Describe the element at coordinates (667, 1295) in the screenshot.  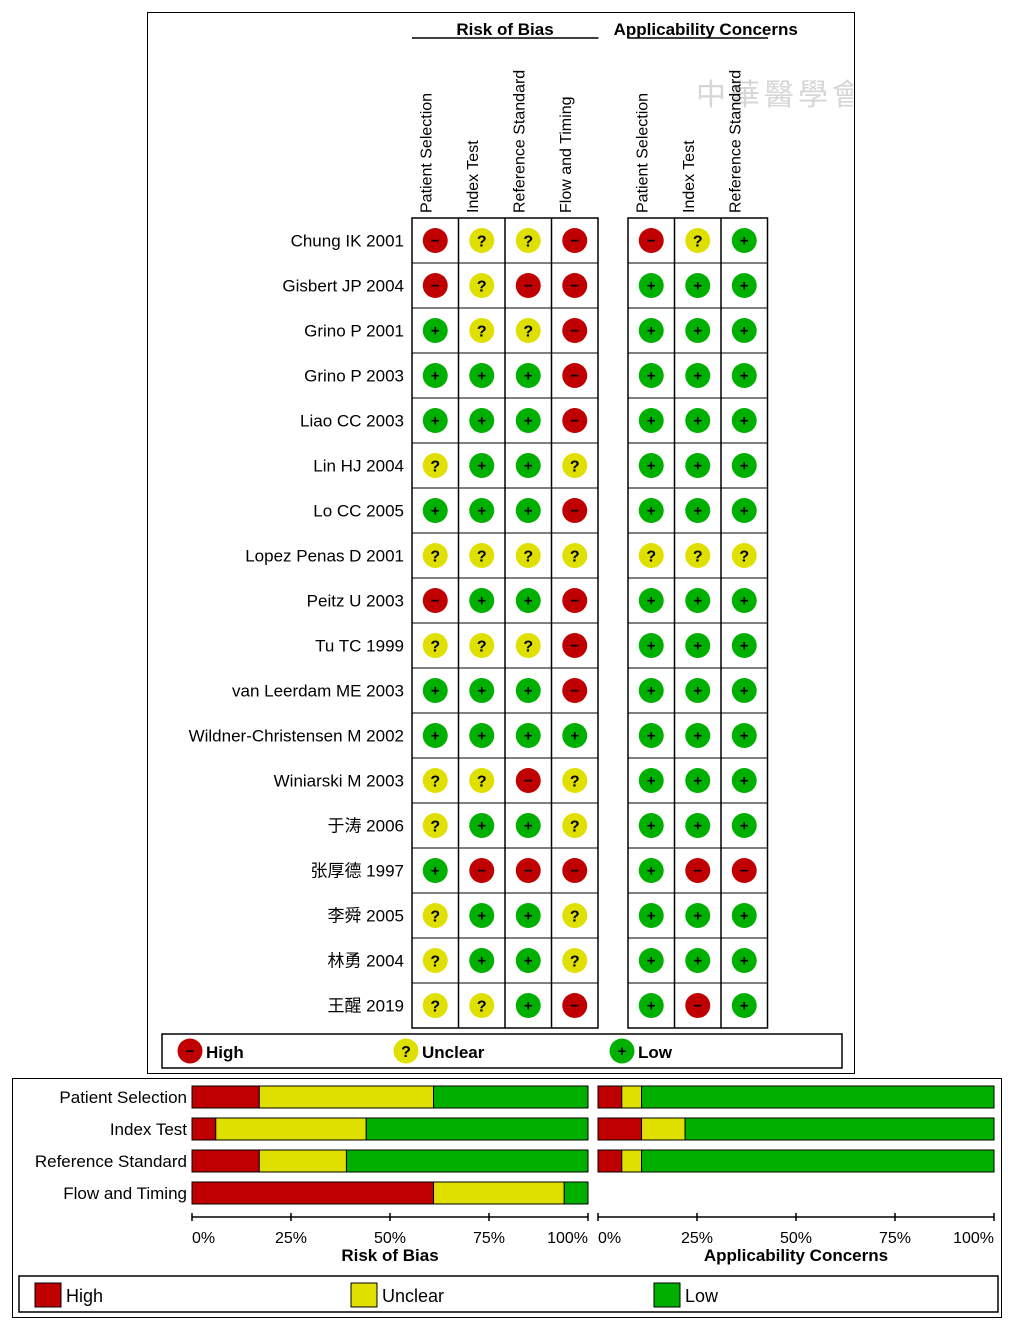
I see `graph-legend-swatch-low` at that location.